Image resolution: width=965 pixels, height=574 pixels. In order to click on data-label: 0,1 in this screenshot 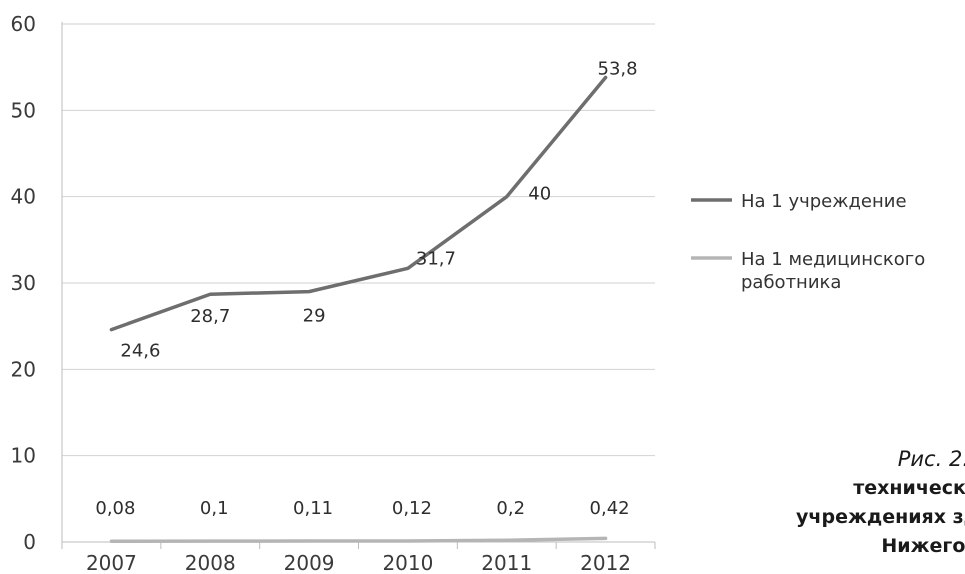, I will do `click(214, 508)`.